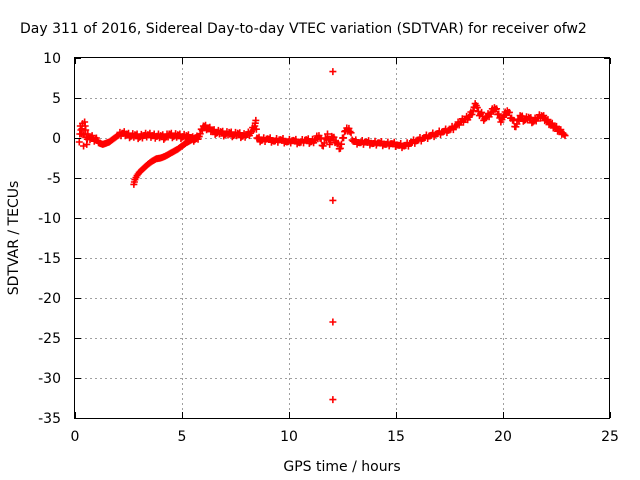 Image resolution: width=640 pixels, height=480 pixels. I want to click on x-tick-label: 25, so click(610, 437).